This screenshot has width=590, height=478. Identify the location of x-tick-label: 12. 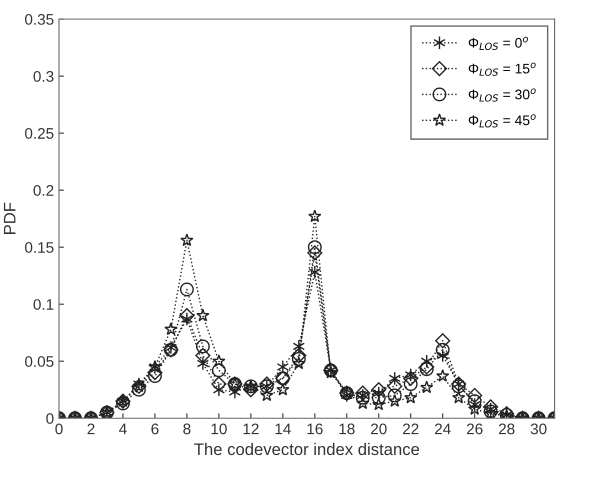
(251, 429).